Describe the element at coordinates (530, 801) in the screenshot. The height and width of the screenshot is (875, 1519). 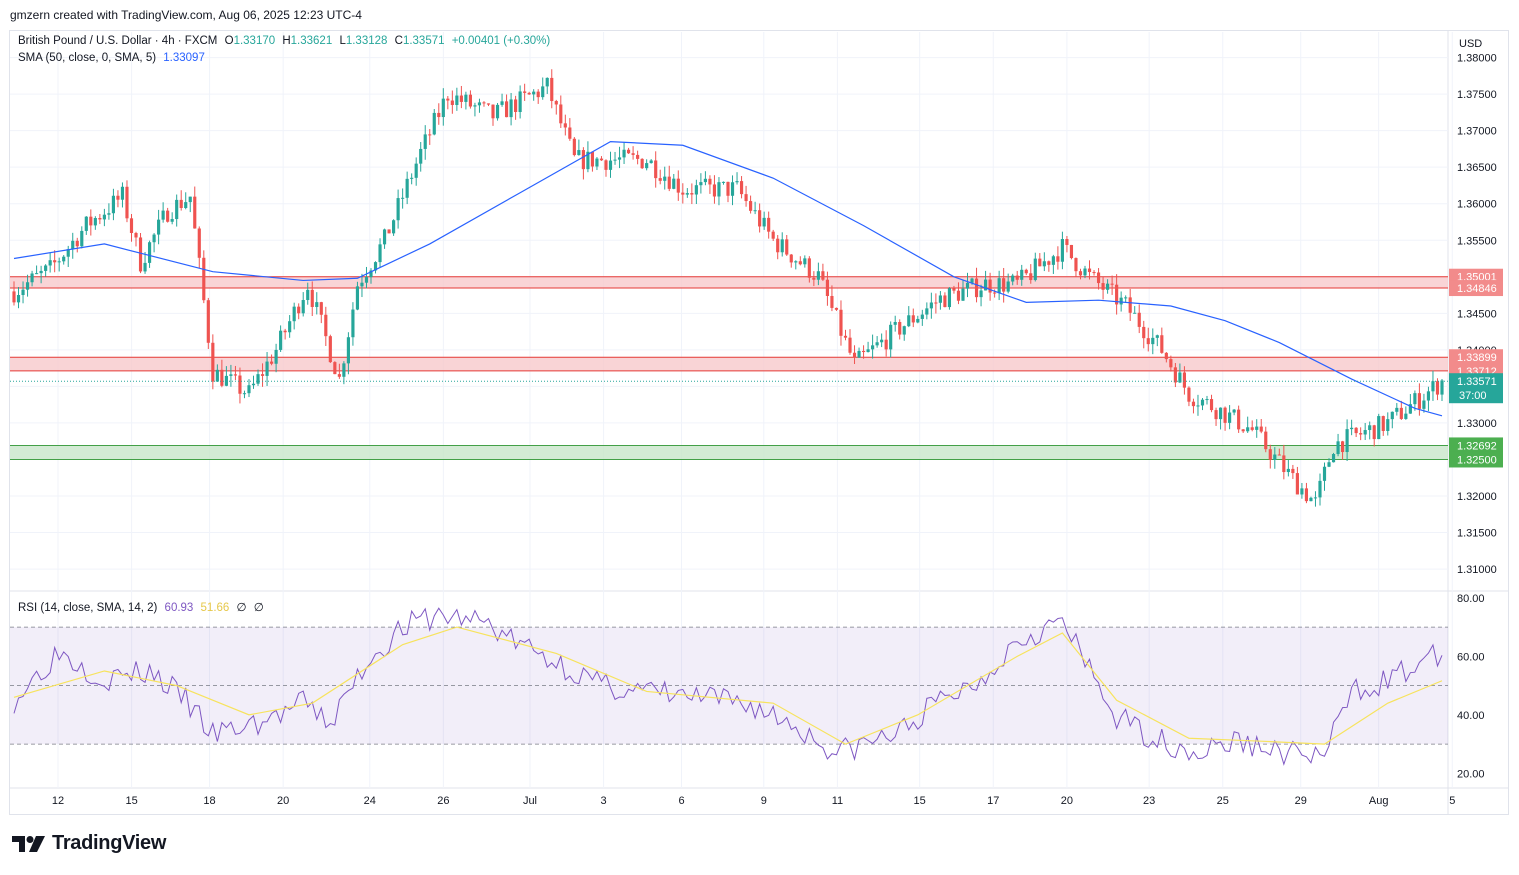
I see `time-tick-label: Jul` at that location.